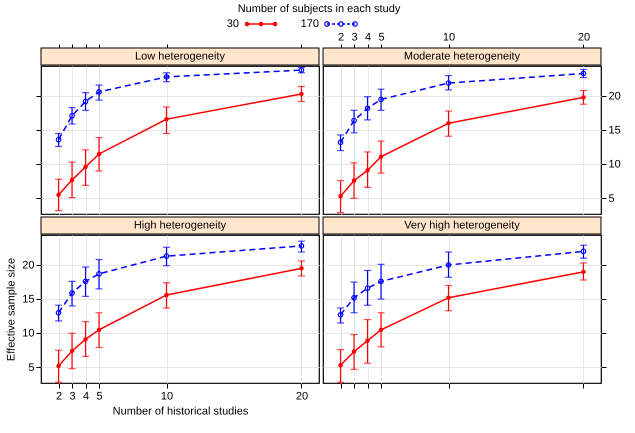 The width and height of the screenshot is (635, 433). What do you see at coordinates (319, 9) in the screenshot?
I see `legend-title: Number of subjects in each study` at bounding box center [319, 9].